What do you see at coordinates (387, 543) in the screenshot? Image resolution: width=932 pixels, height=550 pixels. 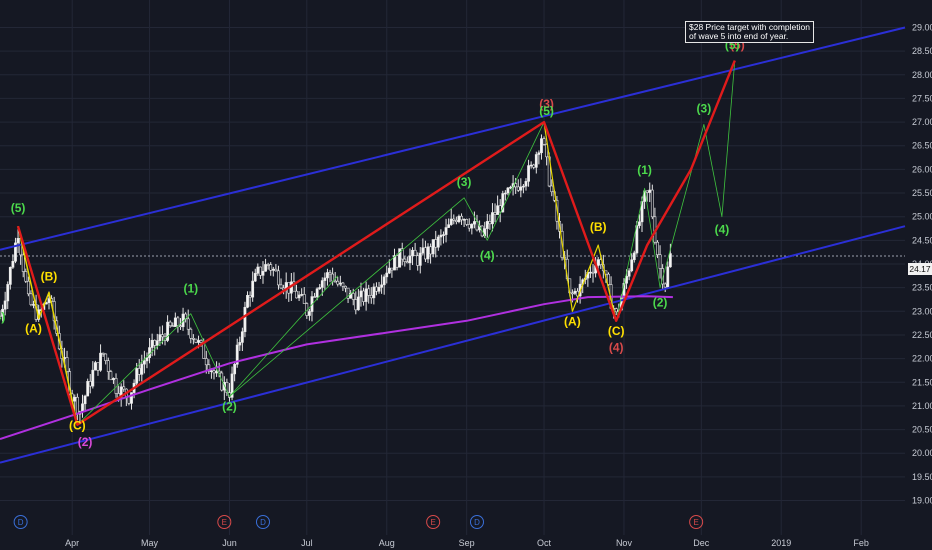 I see `time-tick-label: Aug` at bounding box center [387, 543].